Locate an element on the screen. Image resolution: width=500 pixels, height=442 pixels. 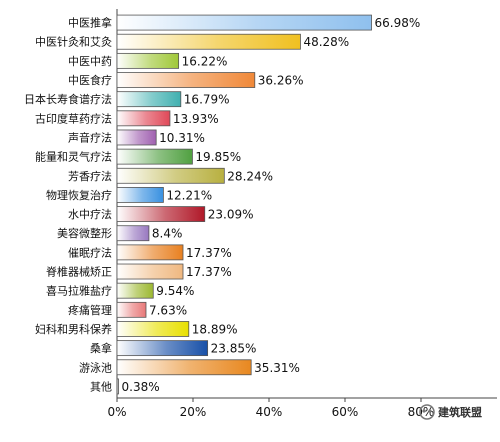
value-label-16: 18.89% is located at coordinates (215, 329).